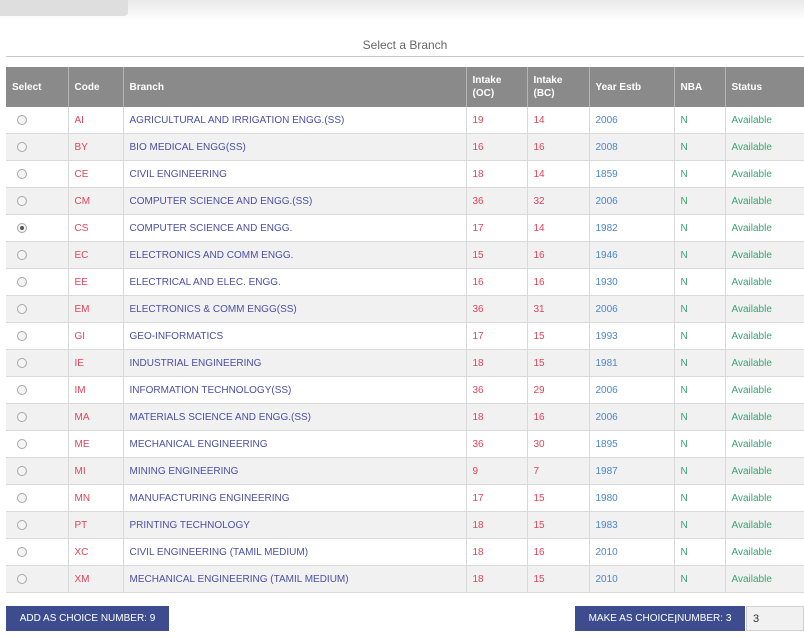 This screenshot has height=637, width=804. What do you see at coordinates (660, 618) in the screenshot?
I see `make-choice-button: MAKE AS CHOICE NUMBER: 3` at bounding box center [660, 618].